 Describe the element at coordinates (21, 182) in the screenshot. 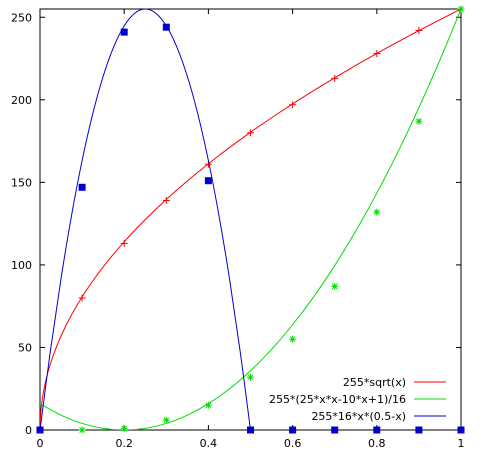

I see `y-tick-label: 150` at that location.